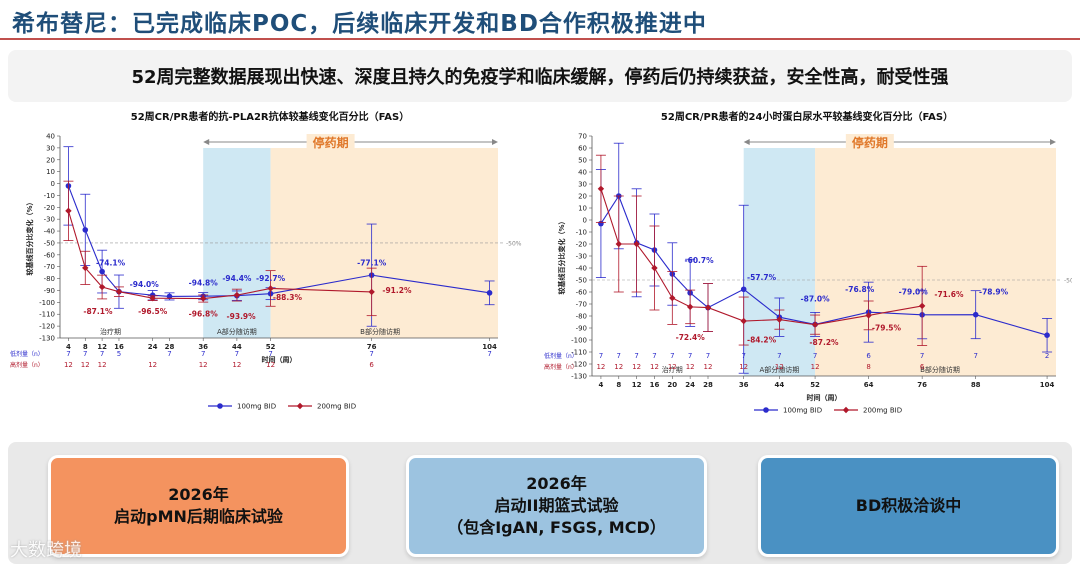 This screenshot has height=569, width=1080. What do you see at coordinates (237, 278) in the screenshot?
I see `data-label-blue: -94.4%` at bounding box center [237, 278].